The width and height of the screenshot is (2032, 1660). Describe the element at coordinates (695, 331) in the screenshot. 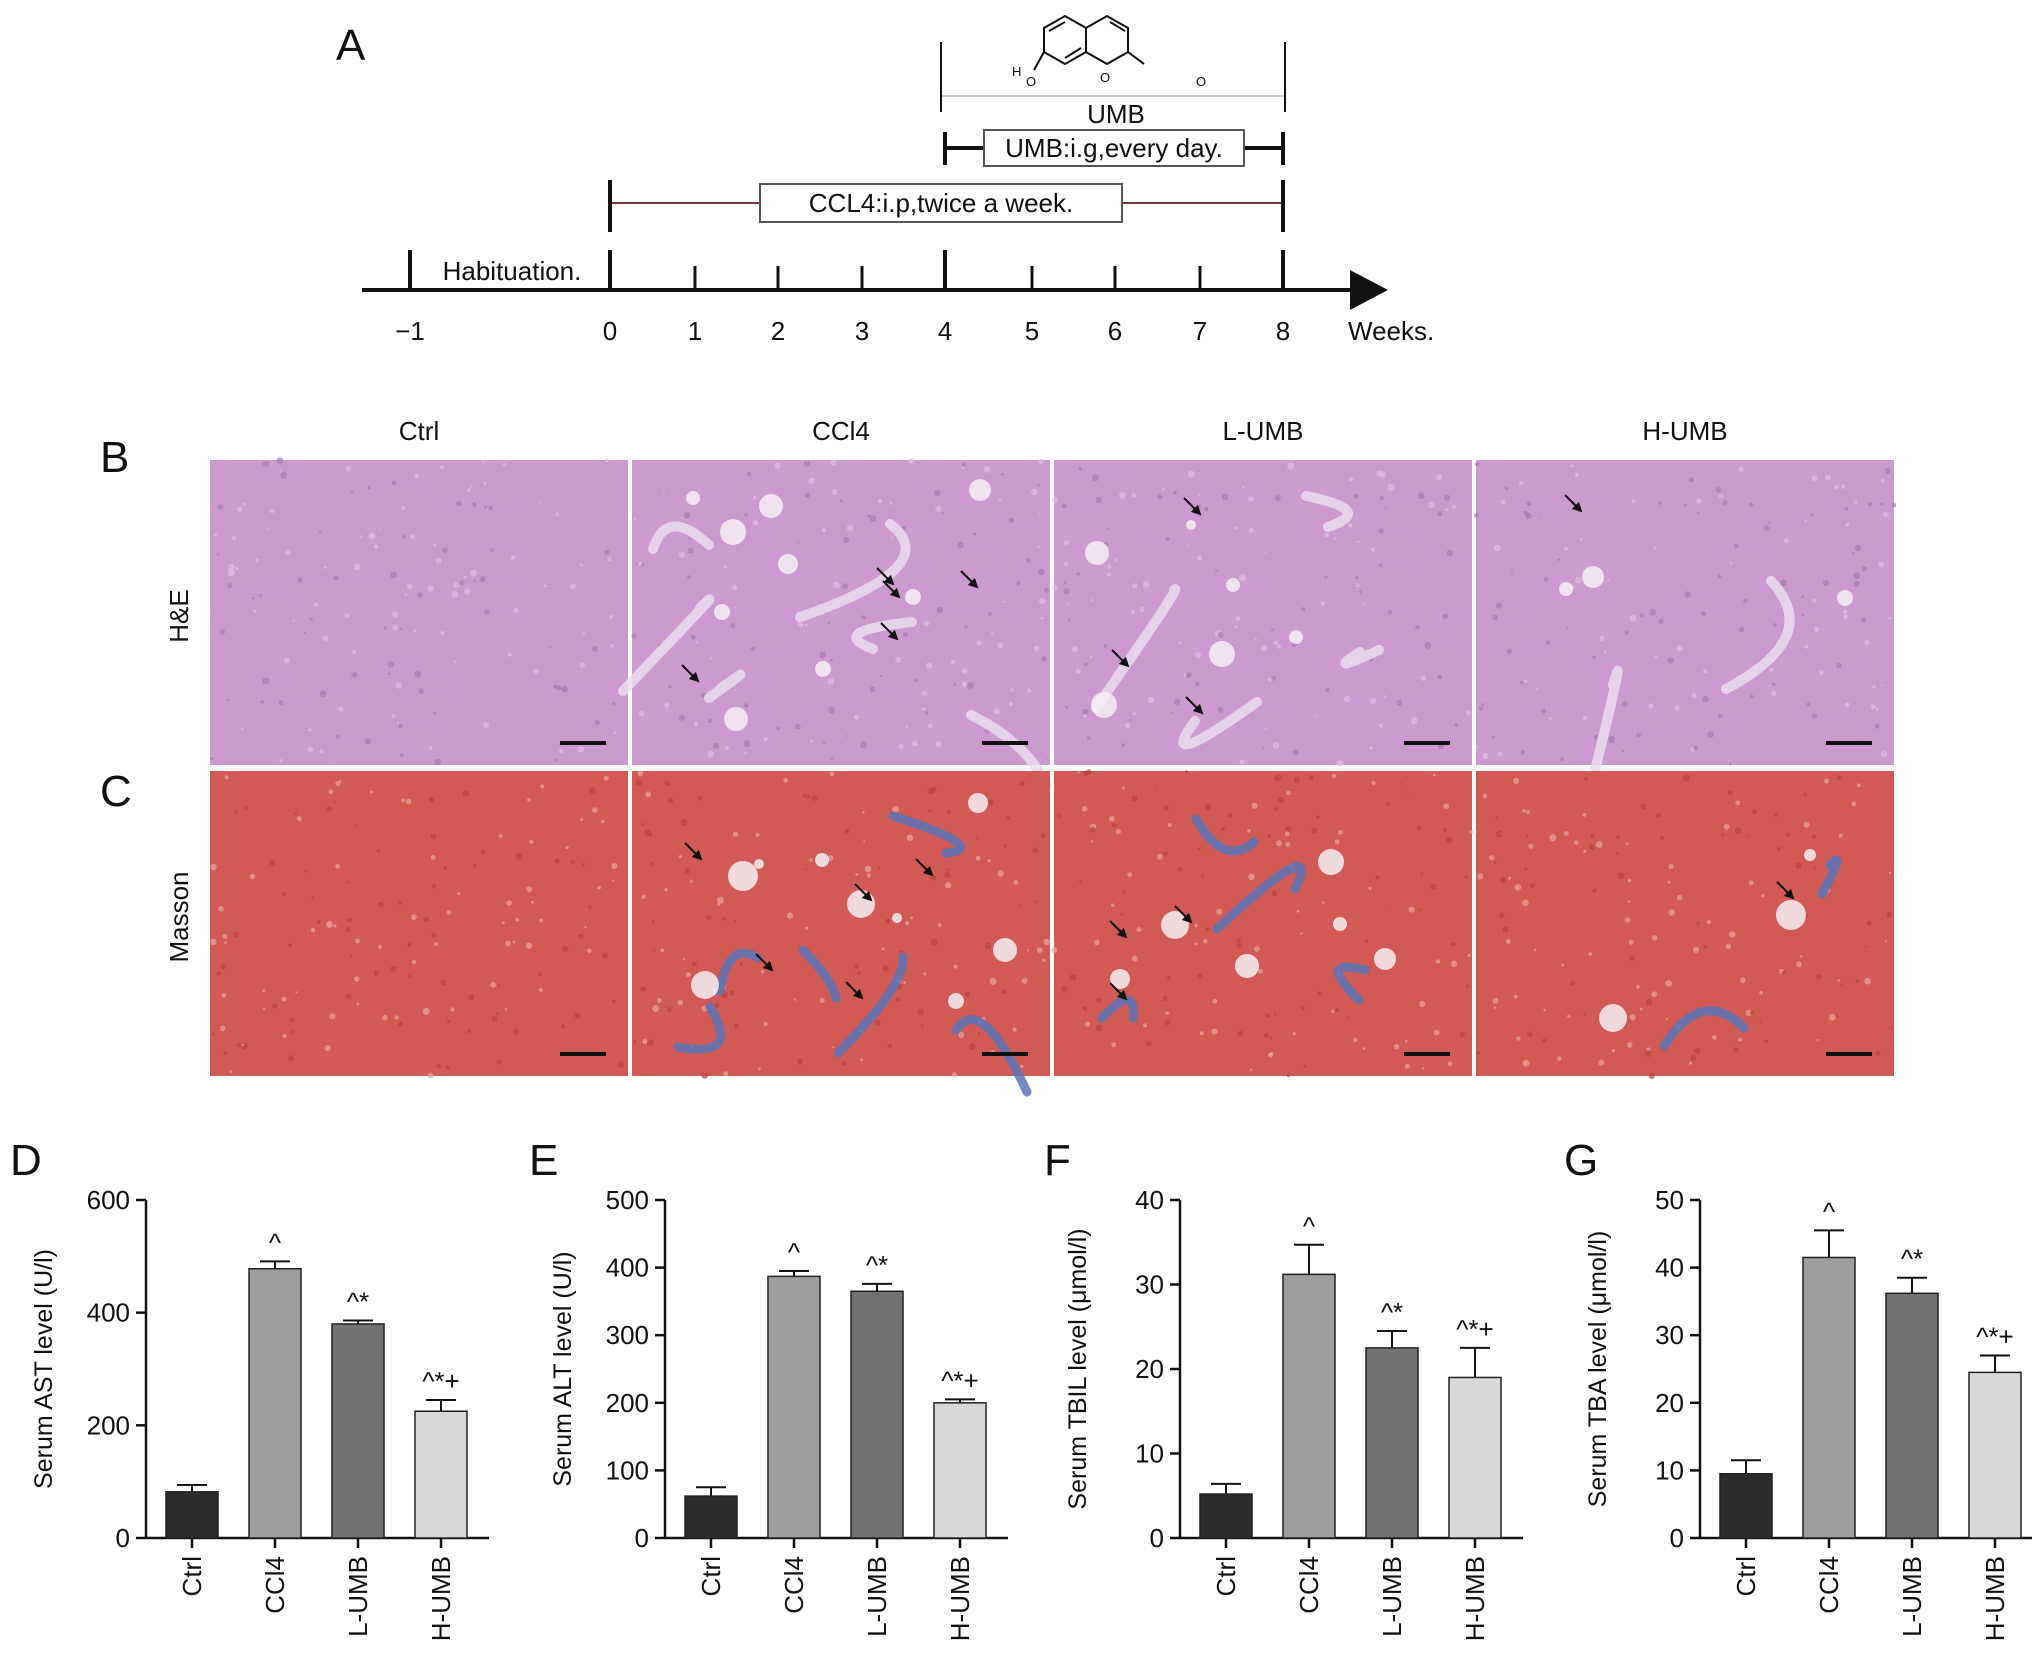

I see `week-tick-label: 1` at that location.